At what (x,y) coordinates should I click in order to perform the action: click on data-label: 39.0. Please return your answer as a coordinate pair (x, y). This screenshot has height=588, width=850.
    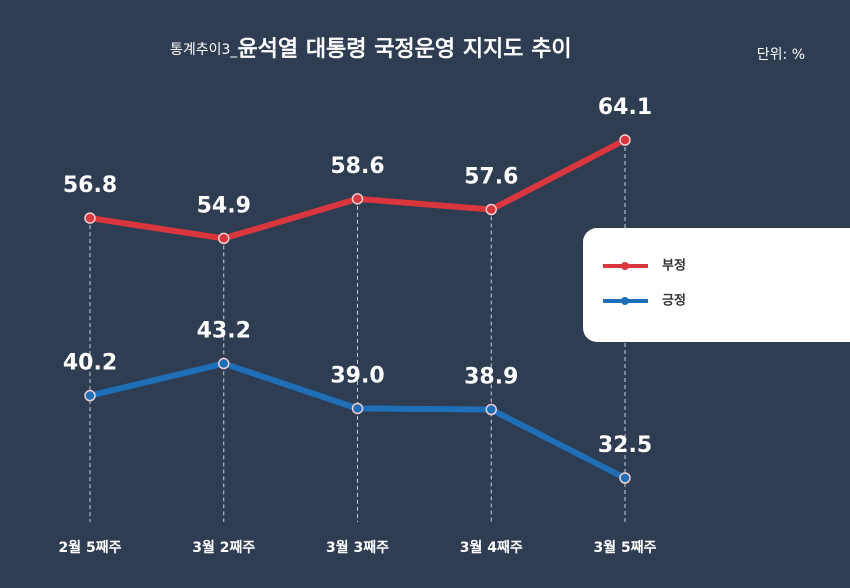
    Looking at the image, I should click on (357, 375).